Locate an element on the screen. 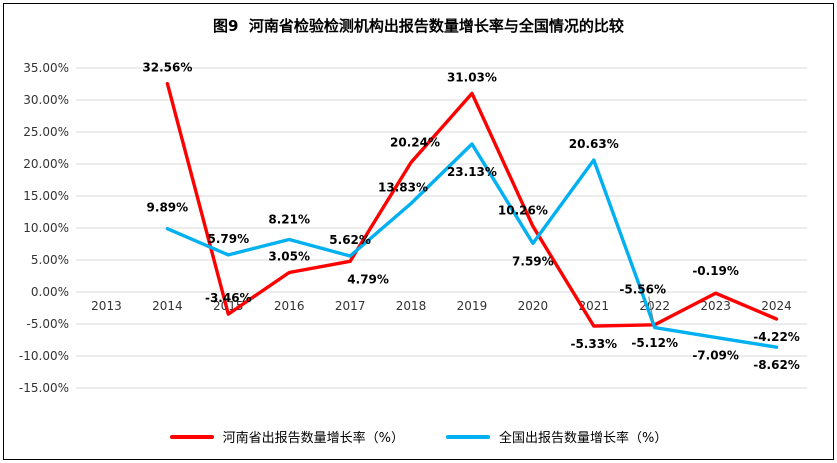 The height and width of the screenshot is (463, 837). svg-text: 2016 is located at coordinates (289, 306).